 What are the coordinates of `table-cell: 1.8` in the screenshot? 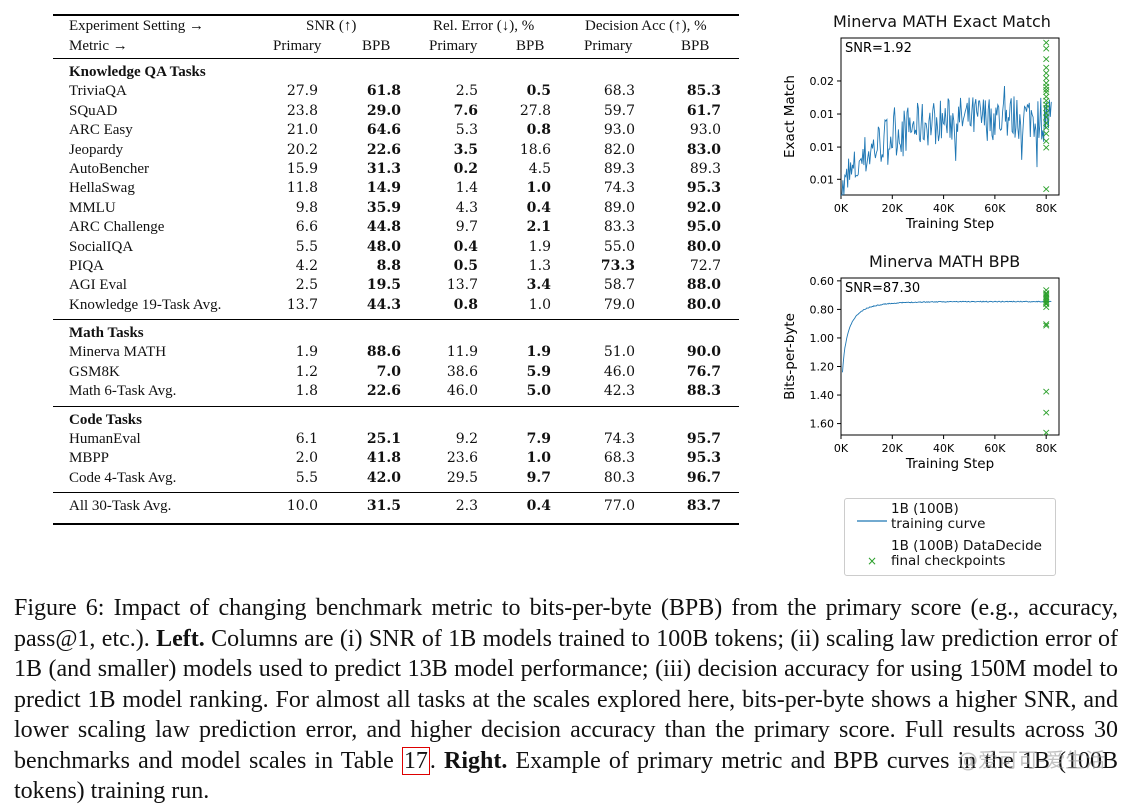 It's located at (306, 391).